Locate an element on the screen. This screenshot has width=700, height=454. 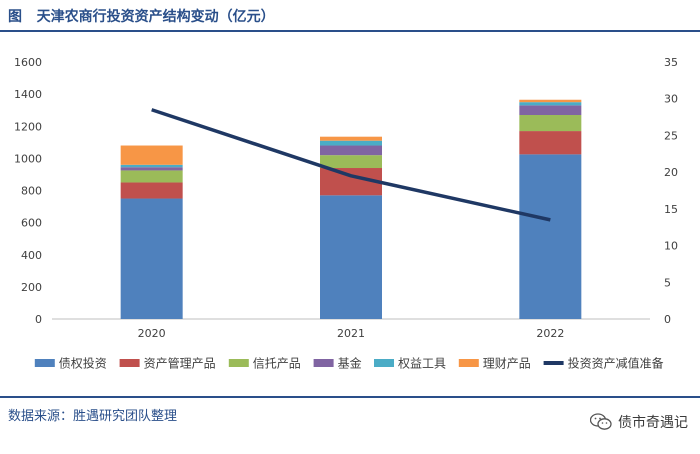
legend-item: 投资资产减值准备 is located at coordinates (603, 363).